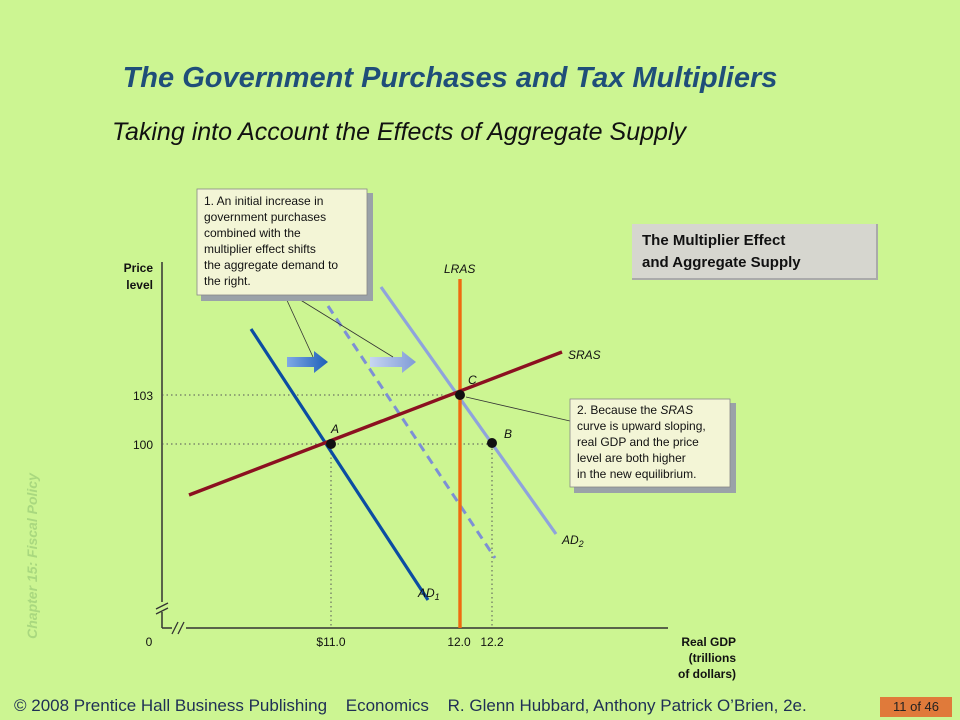 The width and height of the screenshot is (960, 720). I want to click on ad2-label: AD2, so click(572, 541).